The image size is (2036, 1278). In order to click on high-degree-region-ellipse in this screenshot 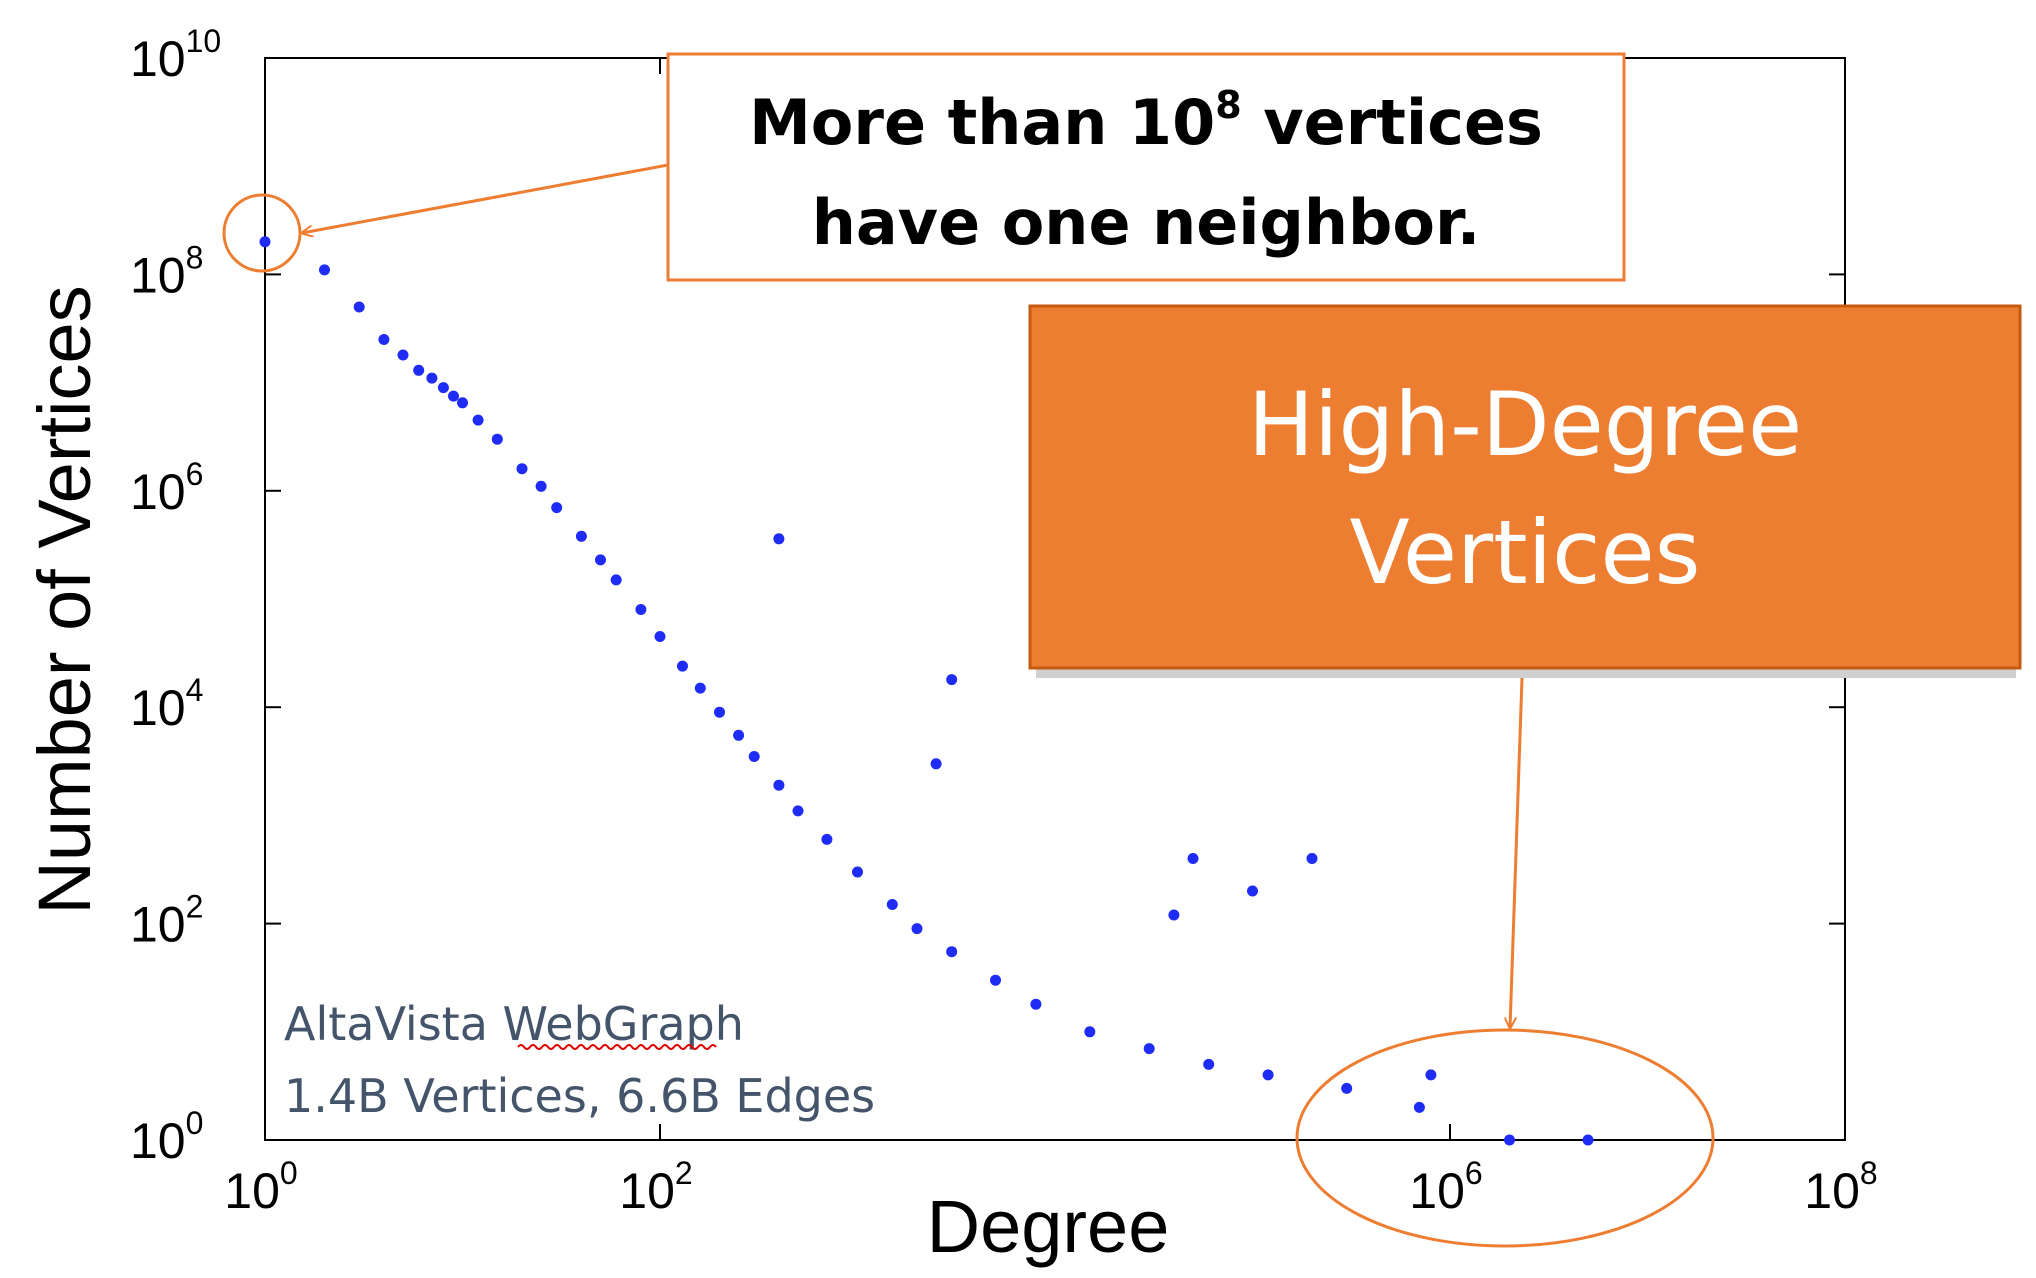, I will do `click(1505, 1138)`.